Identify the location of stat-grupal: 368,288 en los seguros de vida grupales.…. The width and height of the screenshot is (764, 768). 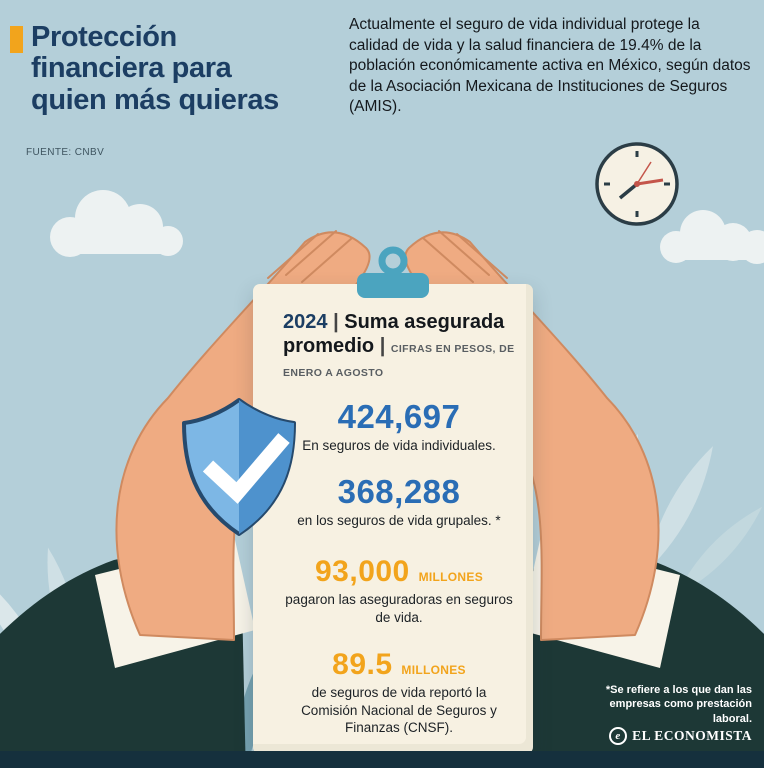
(399, 502).